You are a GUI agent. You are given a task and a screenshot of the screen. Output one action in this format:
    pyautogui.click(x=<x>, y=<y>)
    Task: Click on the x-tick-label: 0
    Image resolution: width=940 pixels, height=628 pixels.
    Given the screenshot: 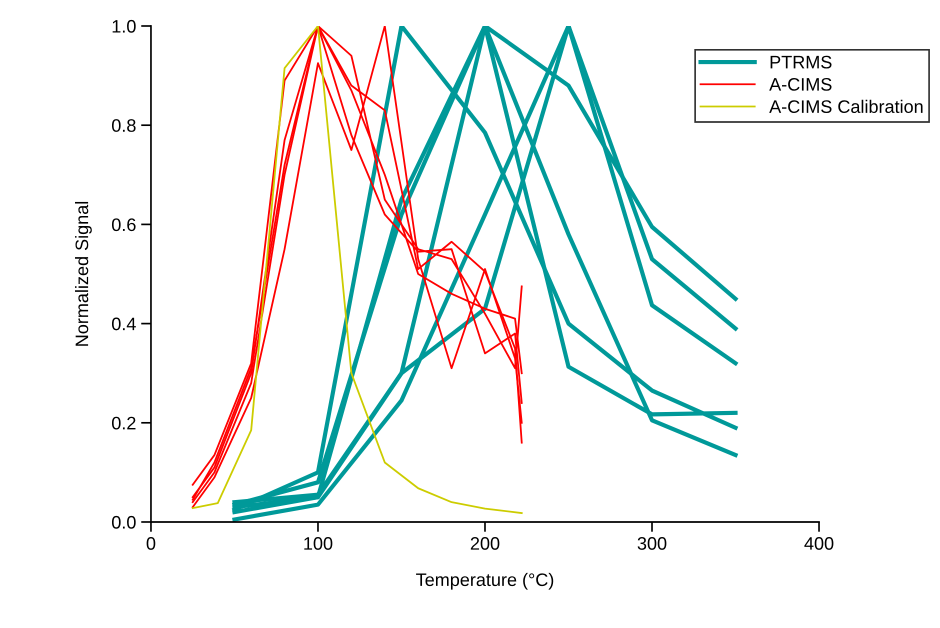 What is the action you would take?
    pyautogui.click(x=151, y=543)
    